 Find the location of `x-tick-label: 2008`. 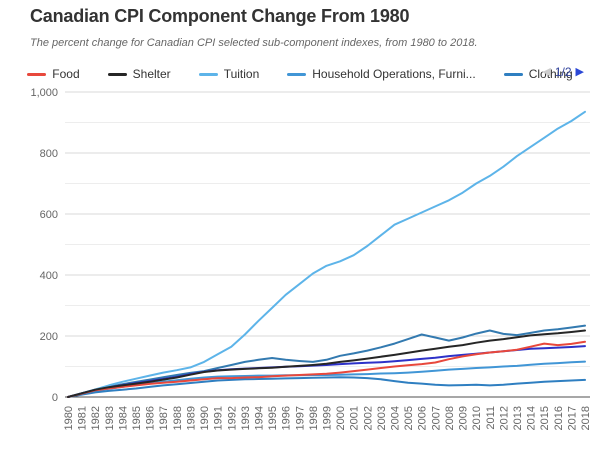

x-tick-label: 2008 is located at coordinates (450, 418).